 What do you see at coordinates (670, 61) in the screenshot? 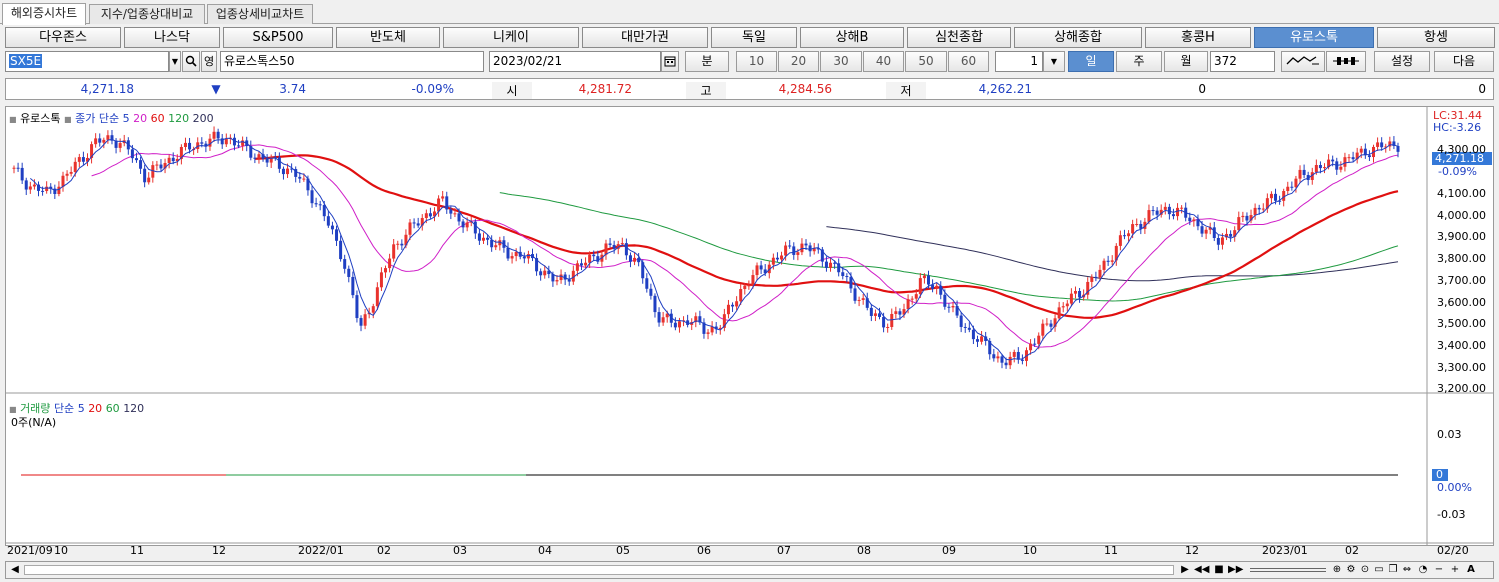
I see `calendar-icon` at bounding box center [670, 61].